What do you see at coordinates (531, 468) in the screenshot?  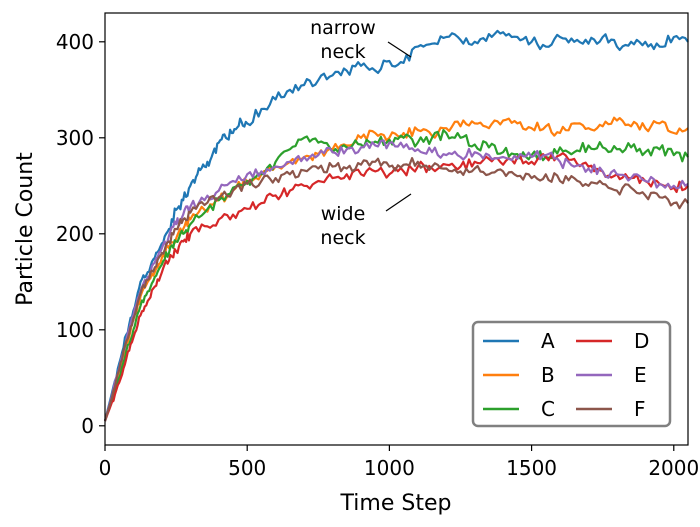 I see `x-tick-label: 1500` at bounding box center [531, 468].